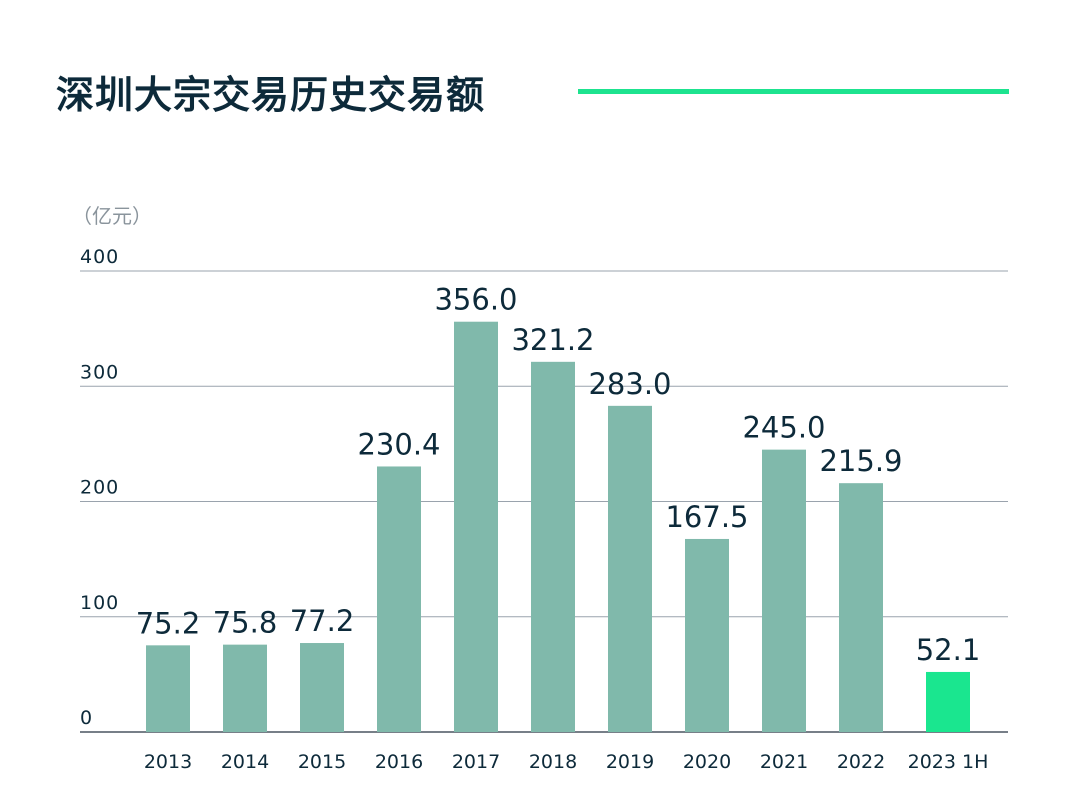 This screenshot has height=794, width=1080. I want to click on x-tick-label: 2013, so click(168, 762).